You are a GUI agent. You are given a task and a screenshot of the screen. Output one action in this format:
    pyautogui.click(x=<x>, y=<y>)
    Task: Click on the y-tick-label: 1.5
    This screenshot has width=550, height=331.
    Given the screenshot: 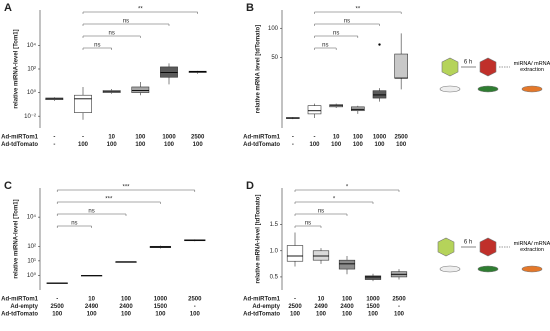 What is the action you would take?
    pyautogui.click(x=274, y=225)
    